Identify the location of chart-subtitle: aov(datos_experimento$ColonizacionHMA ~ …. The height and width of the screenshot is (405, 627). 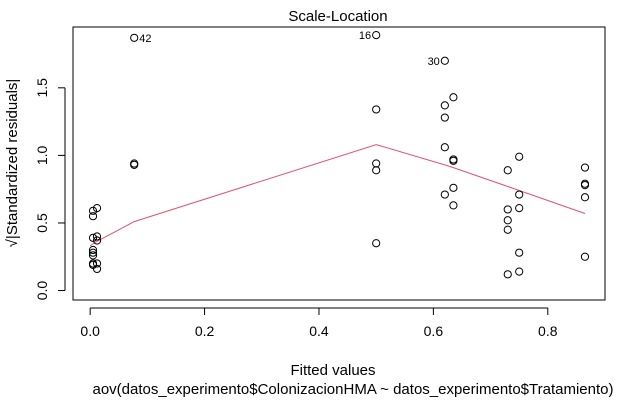
(353, 389).